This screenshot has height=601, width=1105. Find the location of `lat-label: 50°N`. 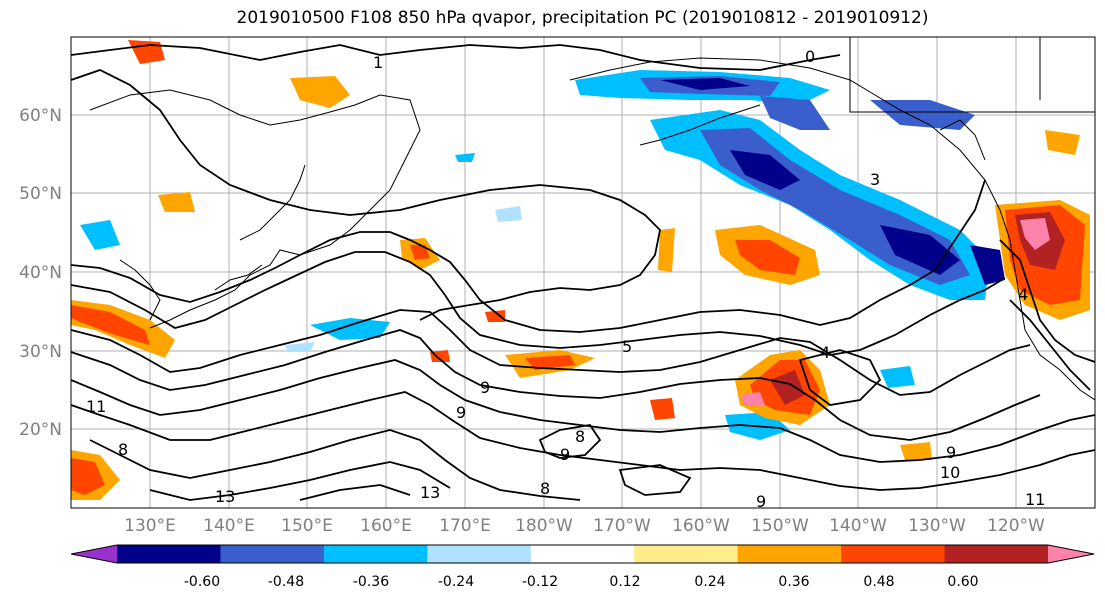

lat-label: 50°N is located at coordinates (40, 194).